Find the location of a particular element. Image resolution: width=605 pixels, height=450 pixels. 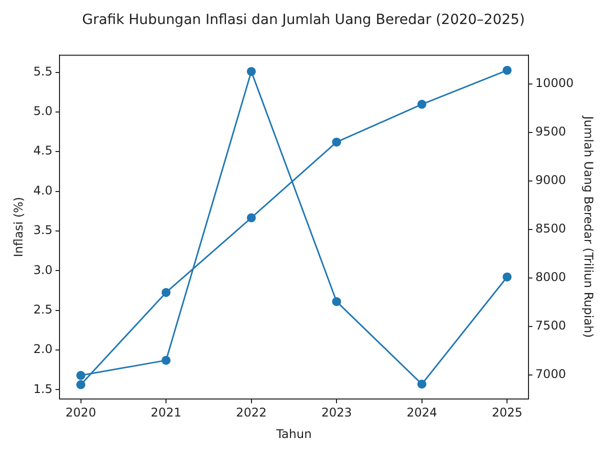

x-tick-label: 2024 is located at coordinates (422, 413).